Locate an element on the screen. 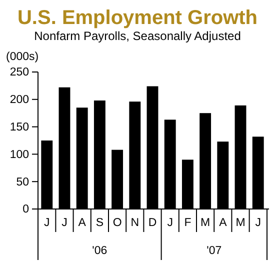 The height and width of the screenshot is (274, 275). text: '07 is located at coordinates (214, 251).